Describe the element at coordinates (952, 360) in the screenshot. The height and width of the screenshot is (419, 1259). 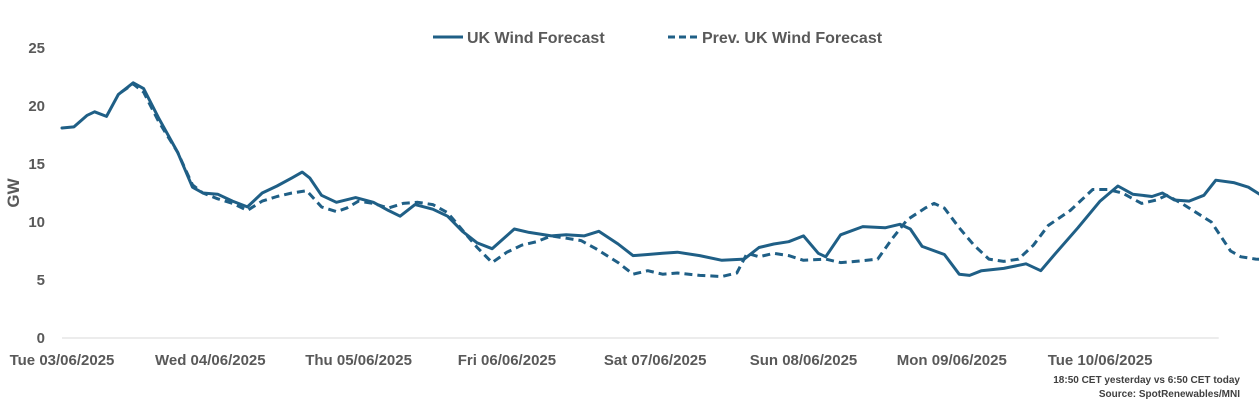
I see `x-tick-label: Mon 09/06/2025` at that location.